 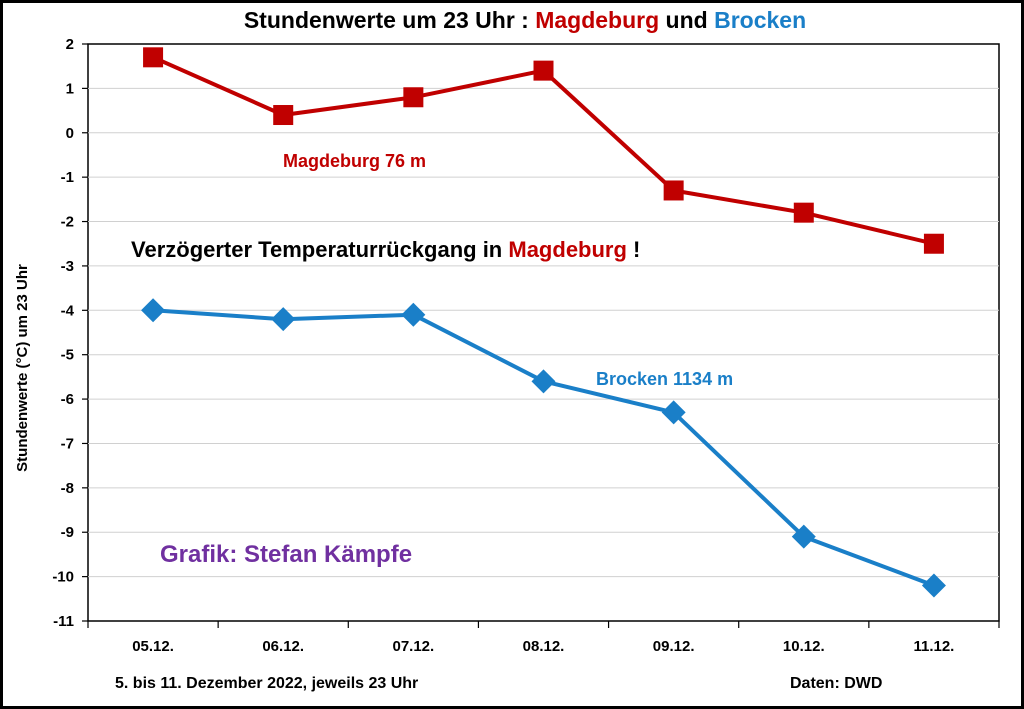 I want to click on y-tick-label: -1, so click(x=67, y=177).